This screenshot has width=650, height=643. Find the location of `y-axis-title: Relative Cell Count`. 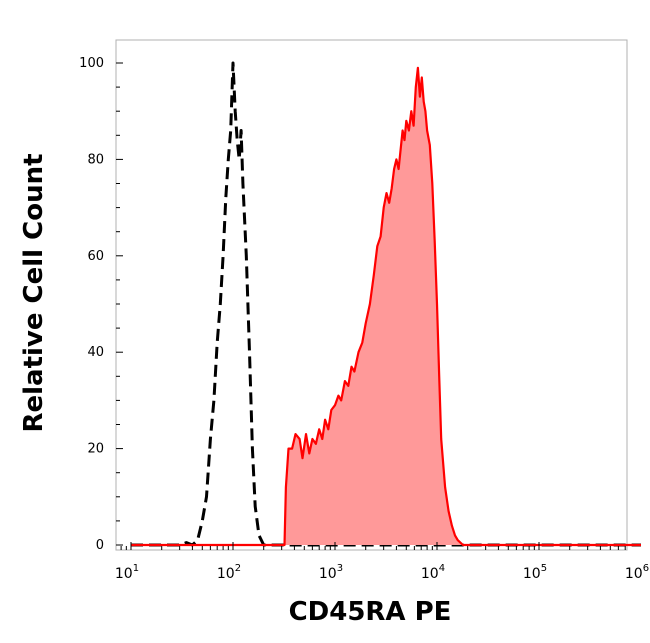

y-axis-title: Relative Cell Count is located at coordinates (34, 292).